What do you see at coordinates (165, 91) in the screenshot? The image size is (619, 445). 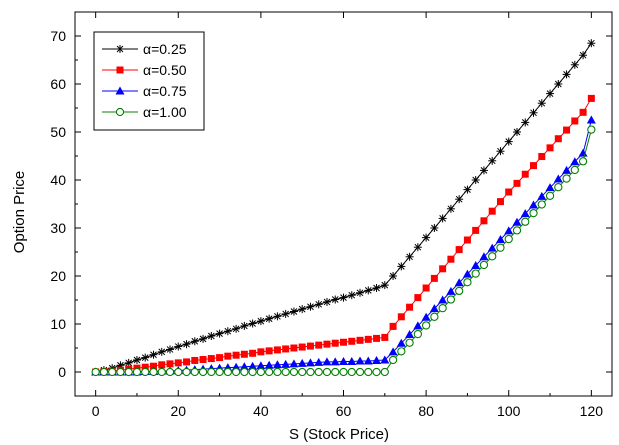 I see `legend-label--0-75: α=0.75` at bounding box center [165, 91].